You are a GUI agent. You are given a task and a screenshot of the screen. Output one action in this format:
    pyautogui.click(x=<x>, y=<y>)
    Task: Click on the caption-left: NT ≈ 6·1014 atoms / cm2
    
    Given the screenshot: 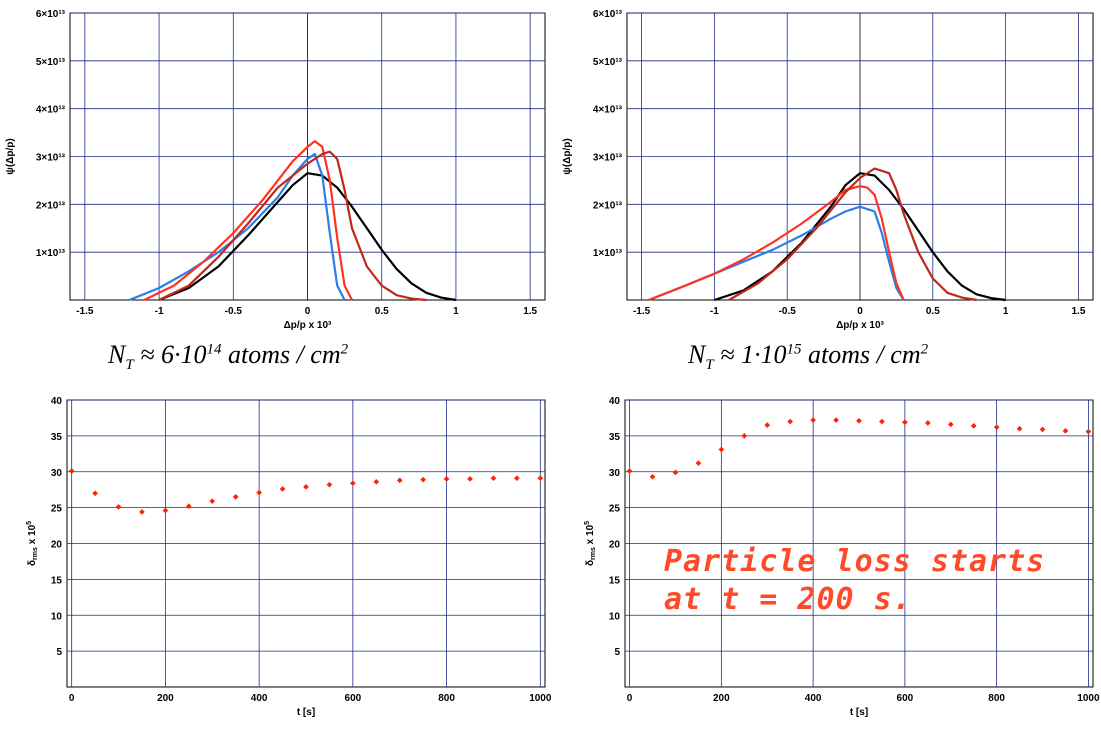 What is the action you would take?
    pyautogui.click(x=228, y=357)
    